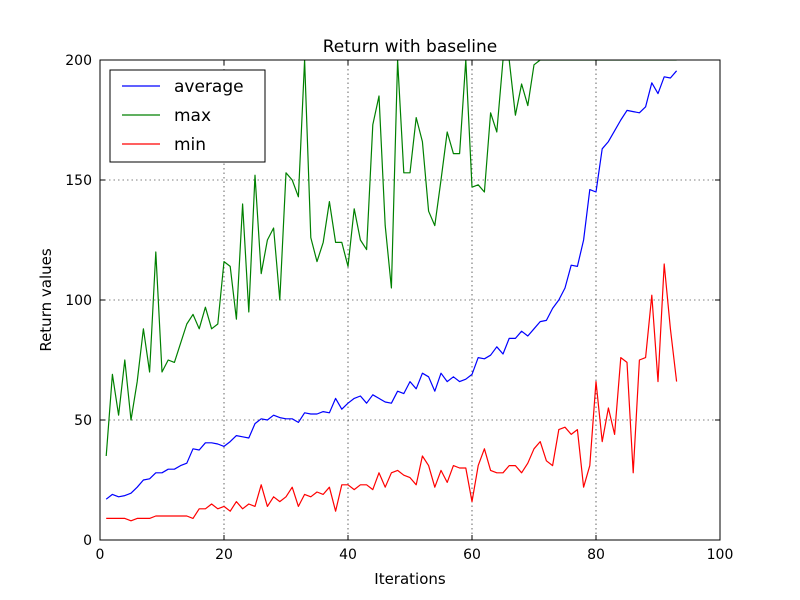 This screenshot has width=800, height=600. What do you see at coordinates (78, 61) in the screenshot?
I see `y-tick-label: 200` at bounding box center [78, 61].